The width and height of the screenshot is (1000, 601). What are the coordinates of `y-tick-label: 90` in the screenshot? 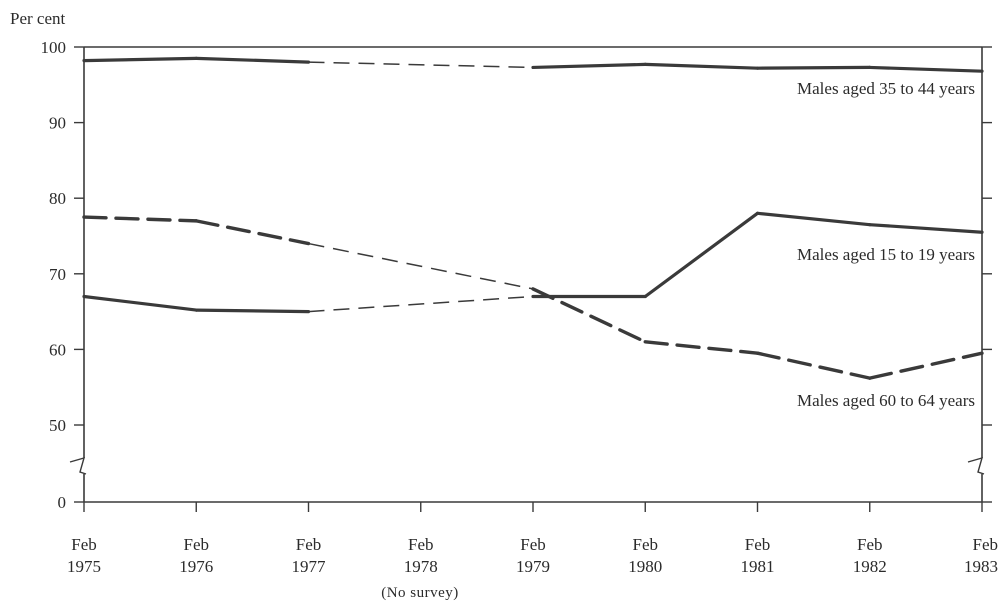 It's located at (57, 123).